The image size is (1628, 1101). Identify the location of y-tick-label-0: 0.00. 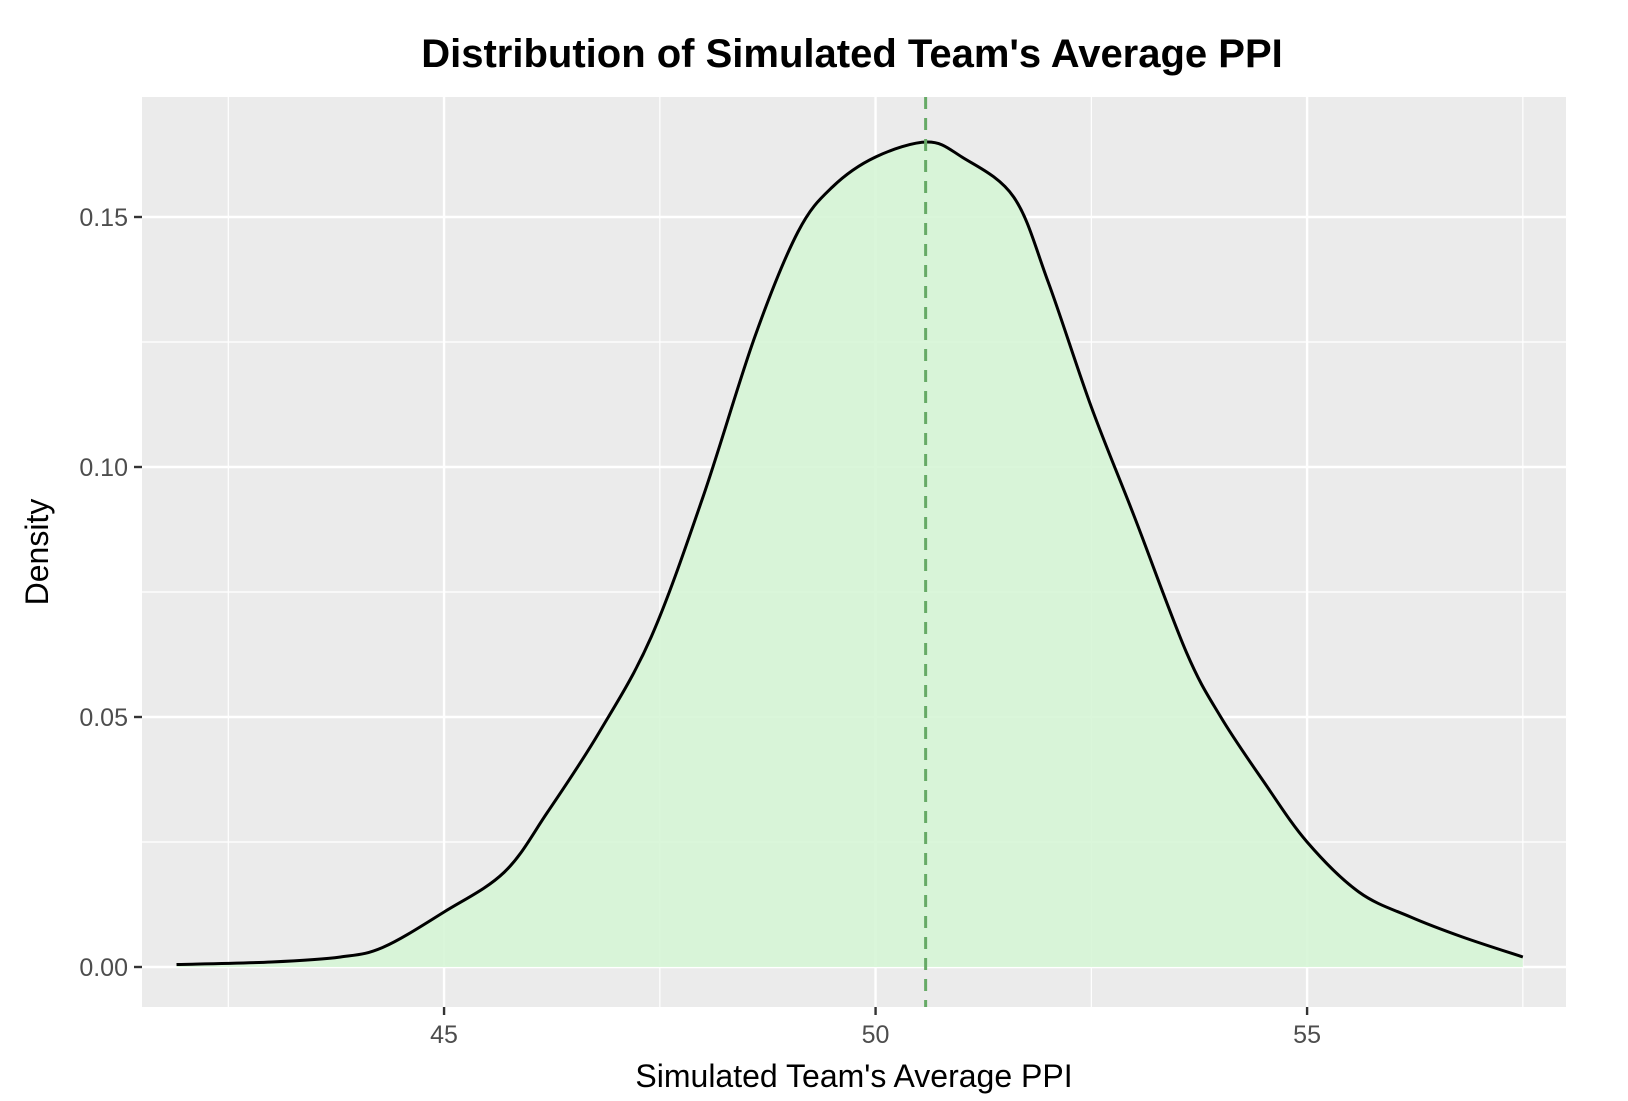
(103, 968).